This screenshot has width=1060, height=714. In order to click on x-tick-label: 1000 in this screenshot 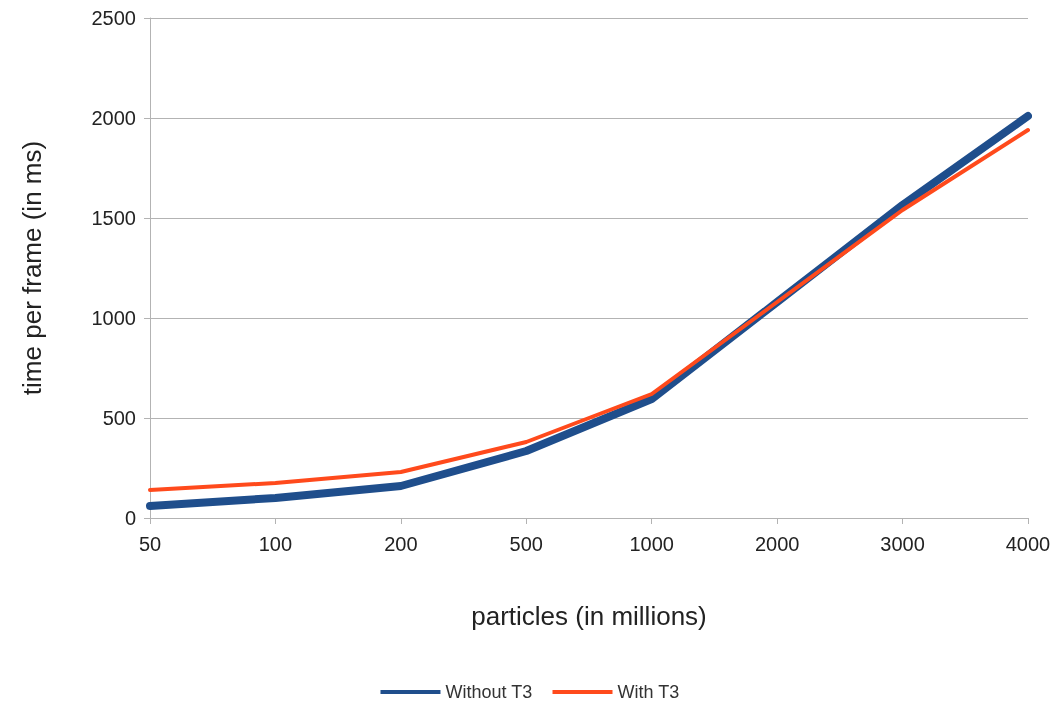, I will do `click(651, 544)`.